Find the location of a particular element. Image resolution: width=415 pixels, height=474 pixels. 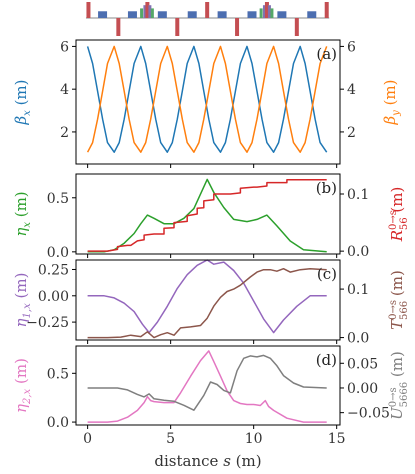

y-tick-label-left: −0.25 is located at coordinates (47, 323).